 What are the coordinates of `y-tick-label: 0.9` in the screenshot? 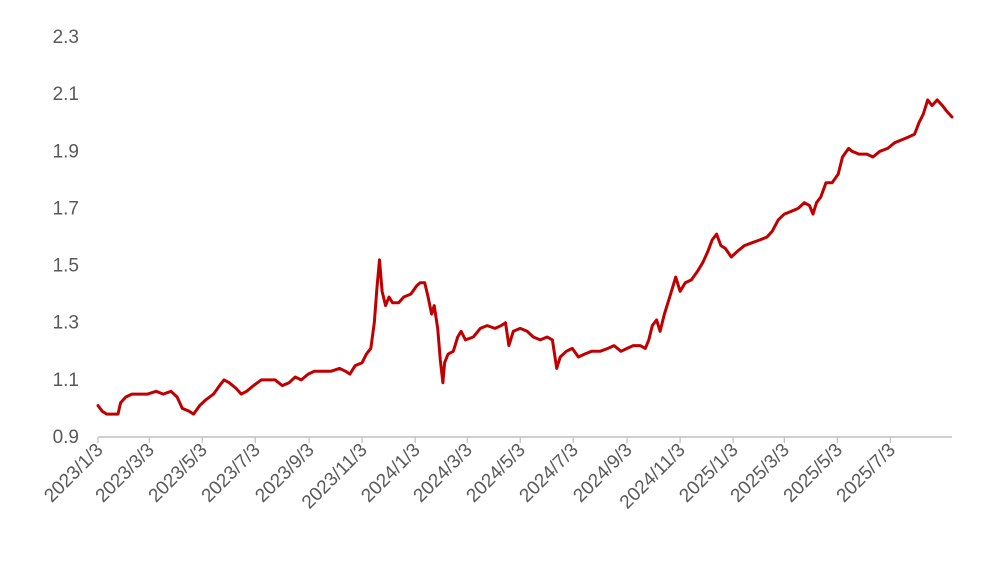 It's located at (66, 437).